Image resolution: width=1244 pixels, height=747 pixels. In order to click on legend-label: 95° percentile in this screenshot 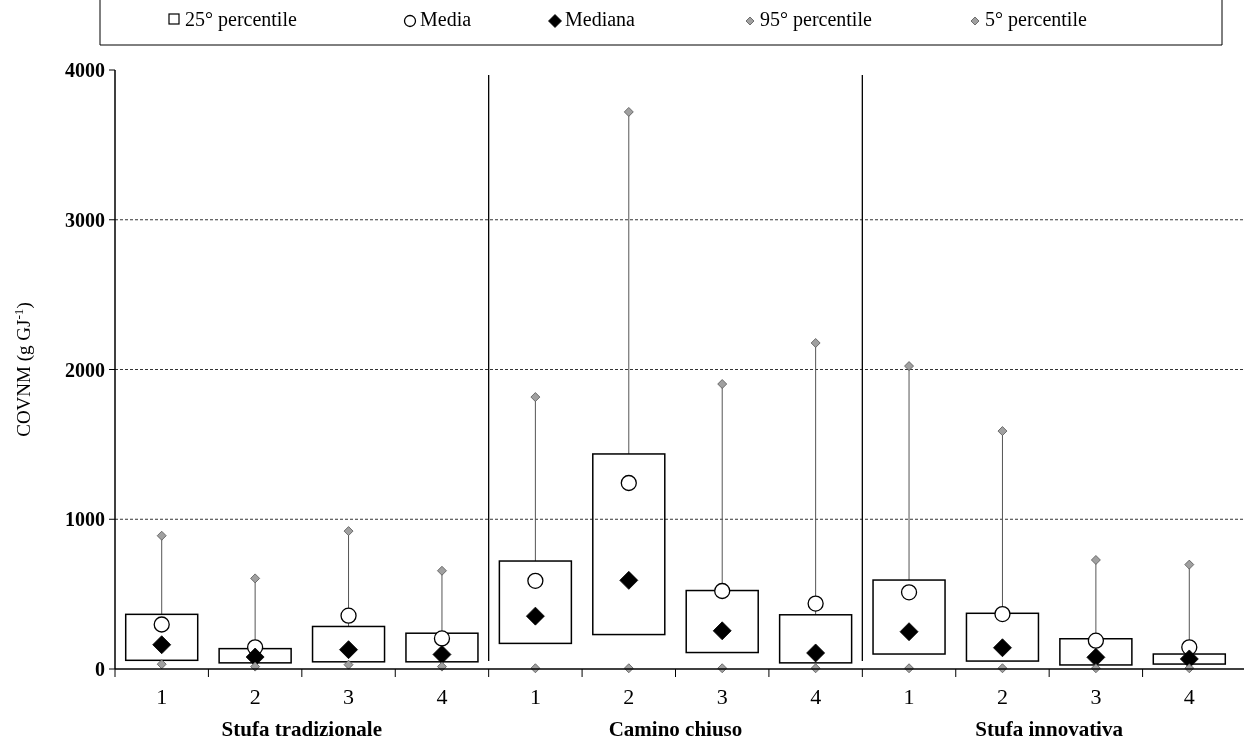, I will do `click(816, 19)`.